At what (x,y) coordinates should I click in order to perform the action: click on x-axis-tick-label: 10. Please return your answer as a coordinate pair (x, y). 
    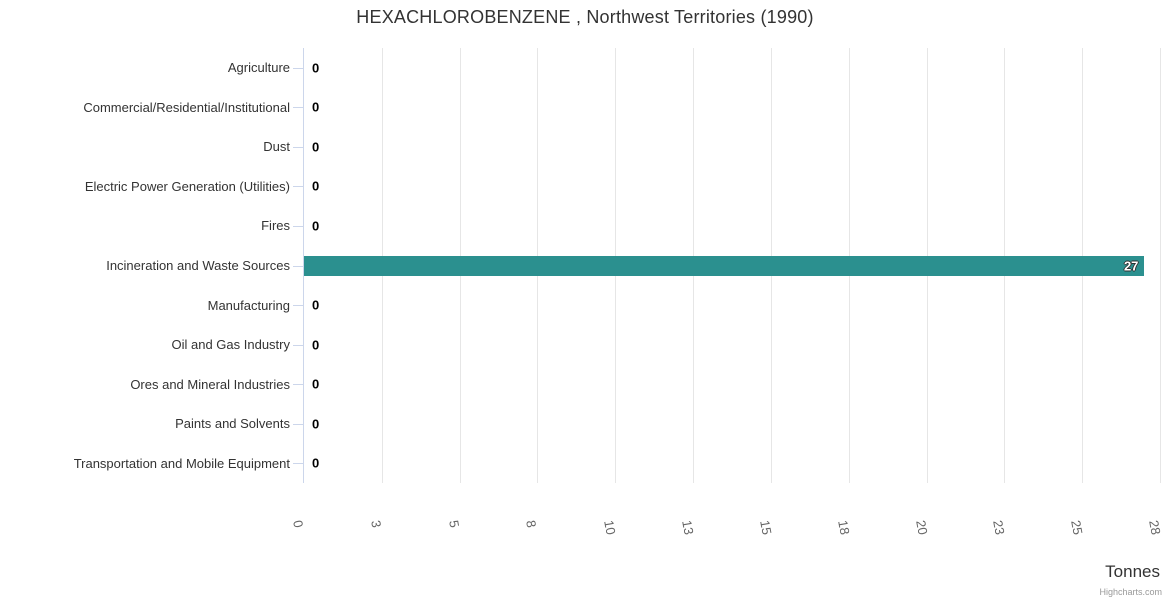
    Looking at the image, I should click on (610, 527).